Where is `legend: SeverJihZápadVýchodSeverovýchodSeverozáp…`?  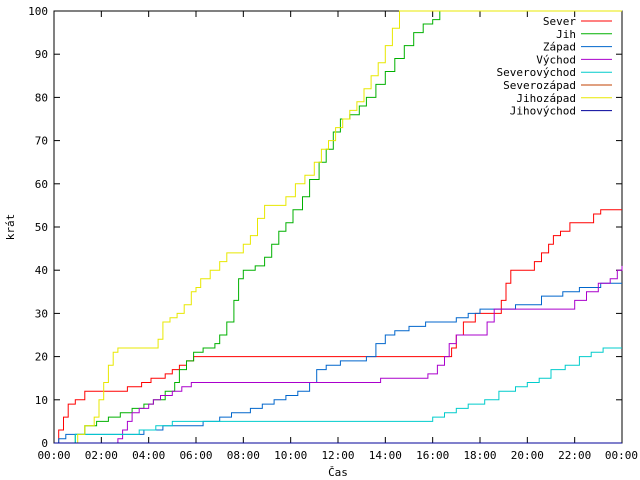
legend: SeverJihZápadVýchodSeverovýchodSeverozáp… is located at coordinates (554, 66).